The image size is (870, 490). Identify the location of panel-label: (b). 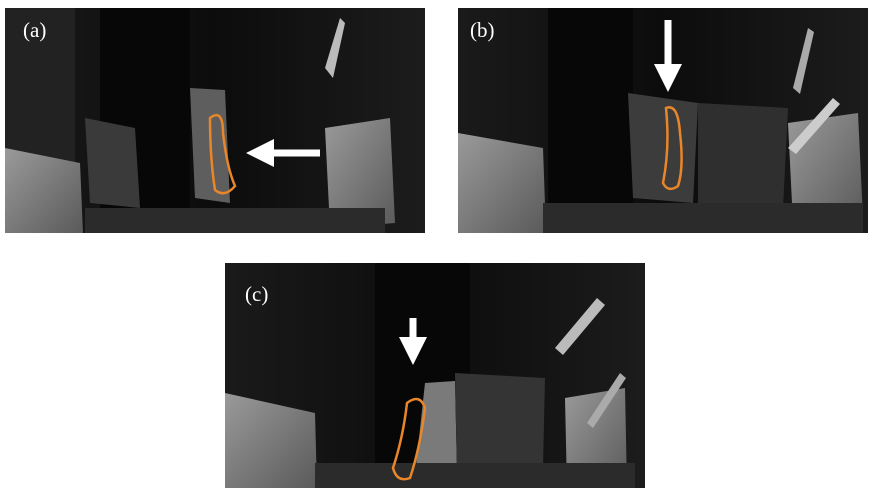
(482, 30).